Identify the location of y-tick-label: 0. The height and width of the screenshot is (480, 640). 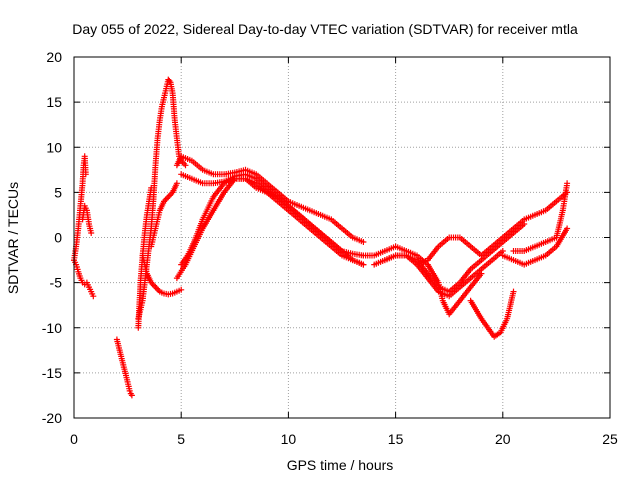
(58, 238).